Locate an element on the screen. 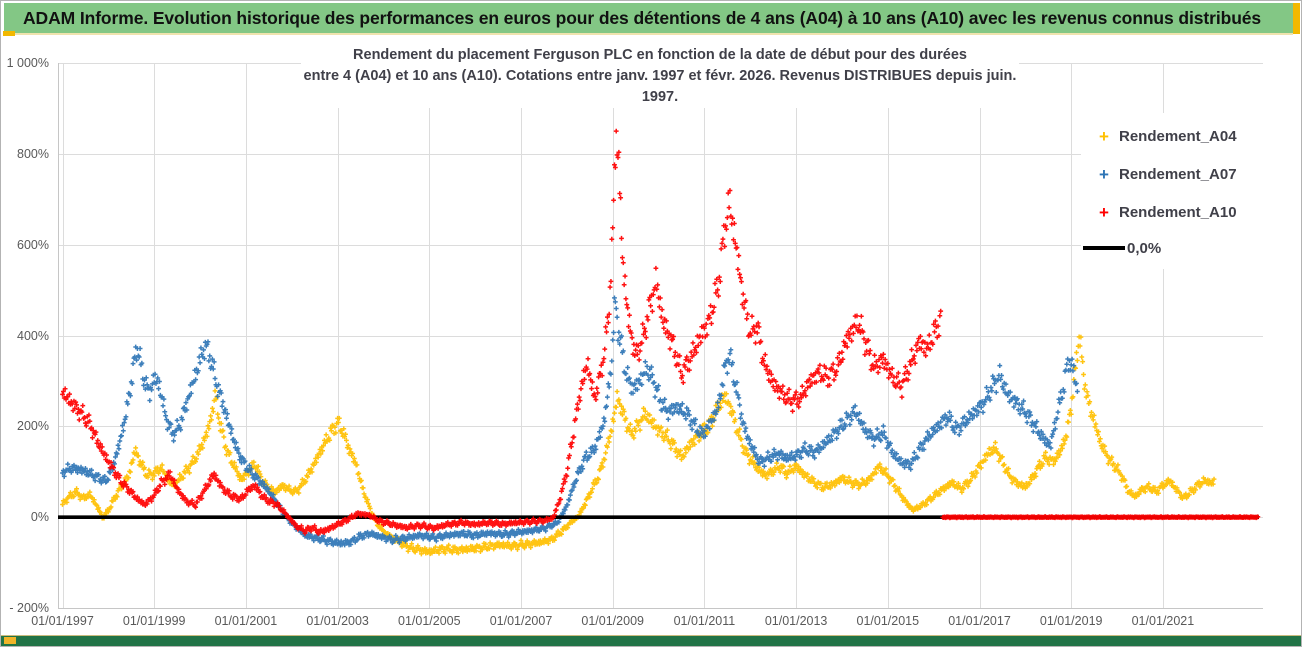 The width and height of the screenshot is (1302, 647). y-axis-tick-label: 600% is located at coordinates (33, 244).